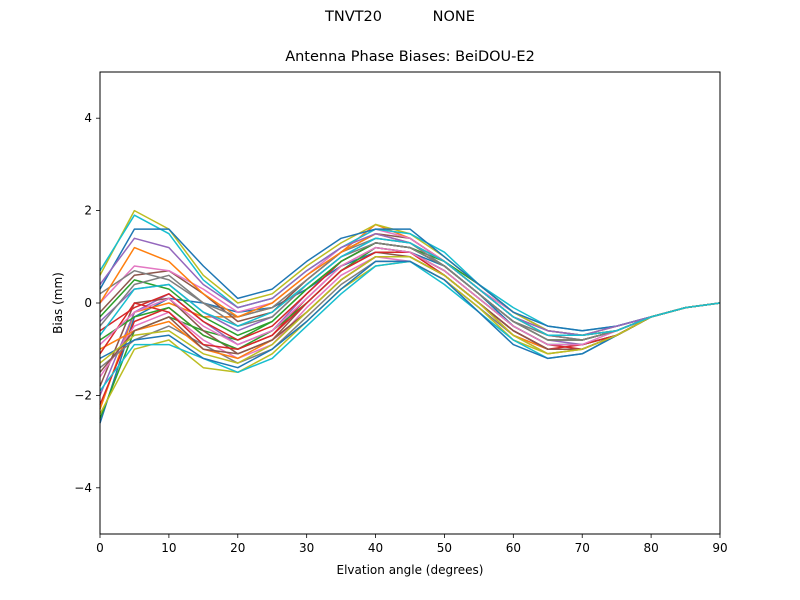  I want to click on y-tick-label: 0, so click(88, 303).